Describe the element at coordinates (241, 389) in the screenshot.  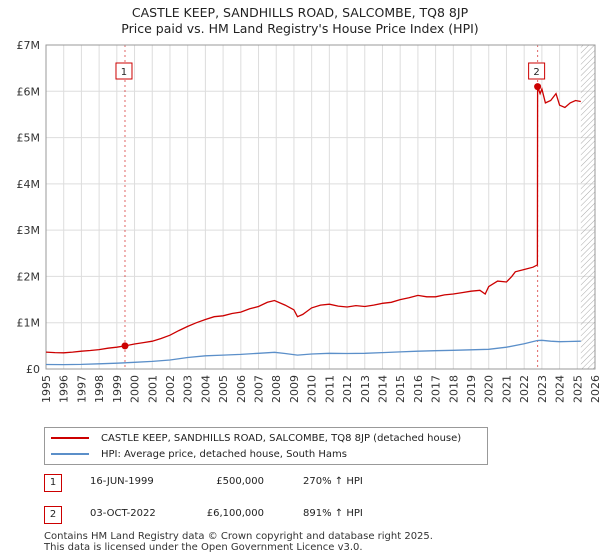
I see `x-tick-label: 2006` at that location.